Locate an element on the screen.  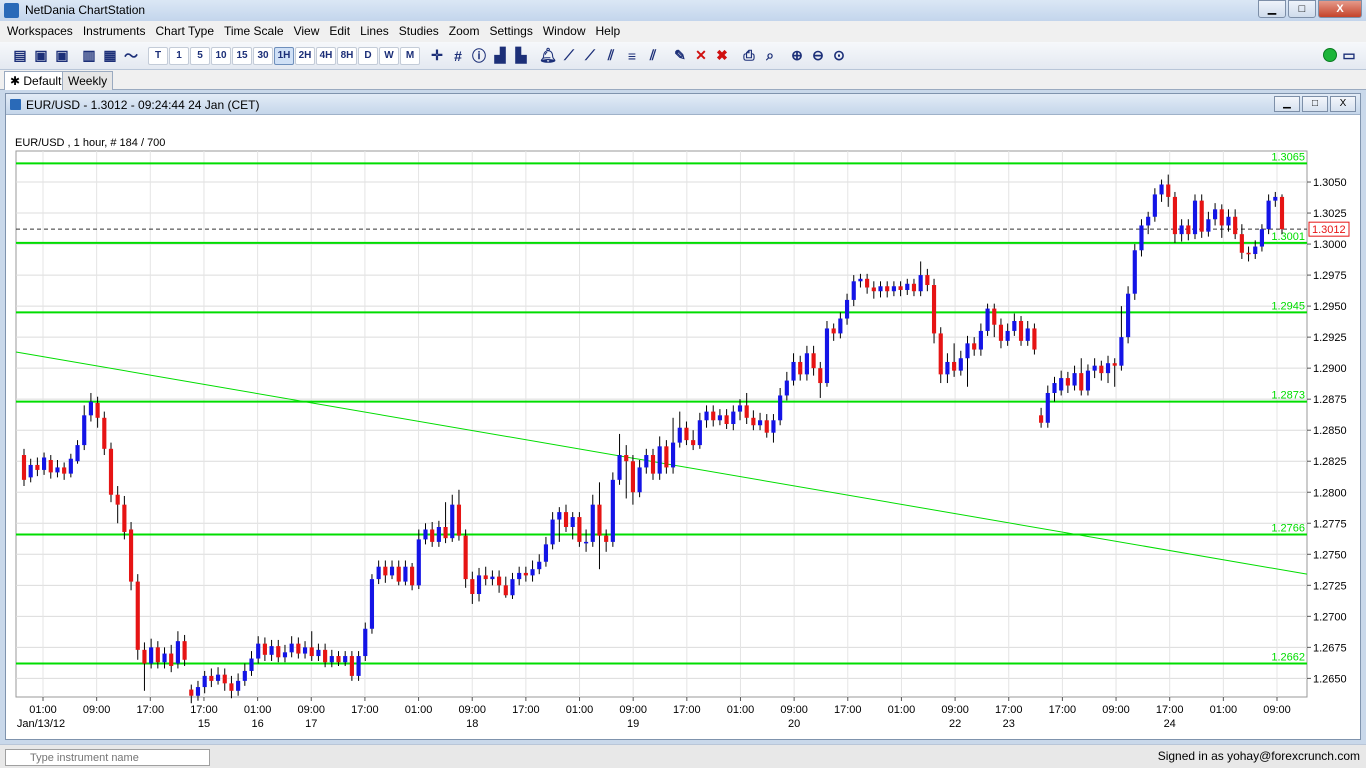
maximize-button: □ is located at coordinates (1302, 9).